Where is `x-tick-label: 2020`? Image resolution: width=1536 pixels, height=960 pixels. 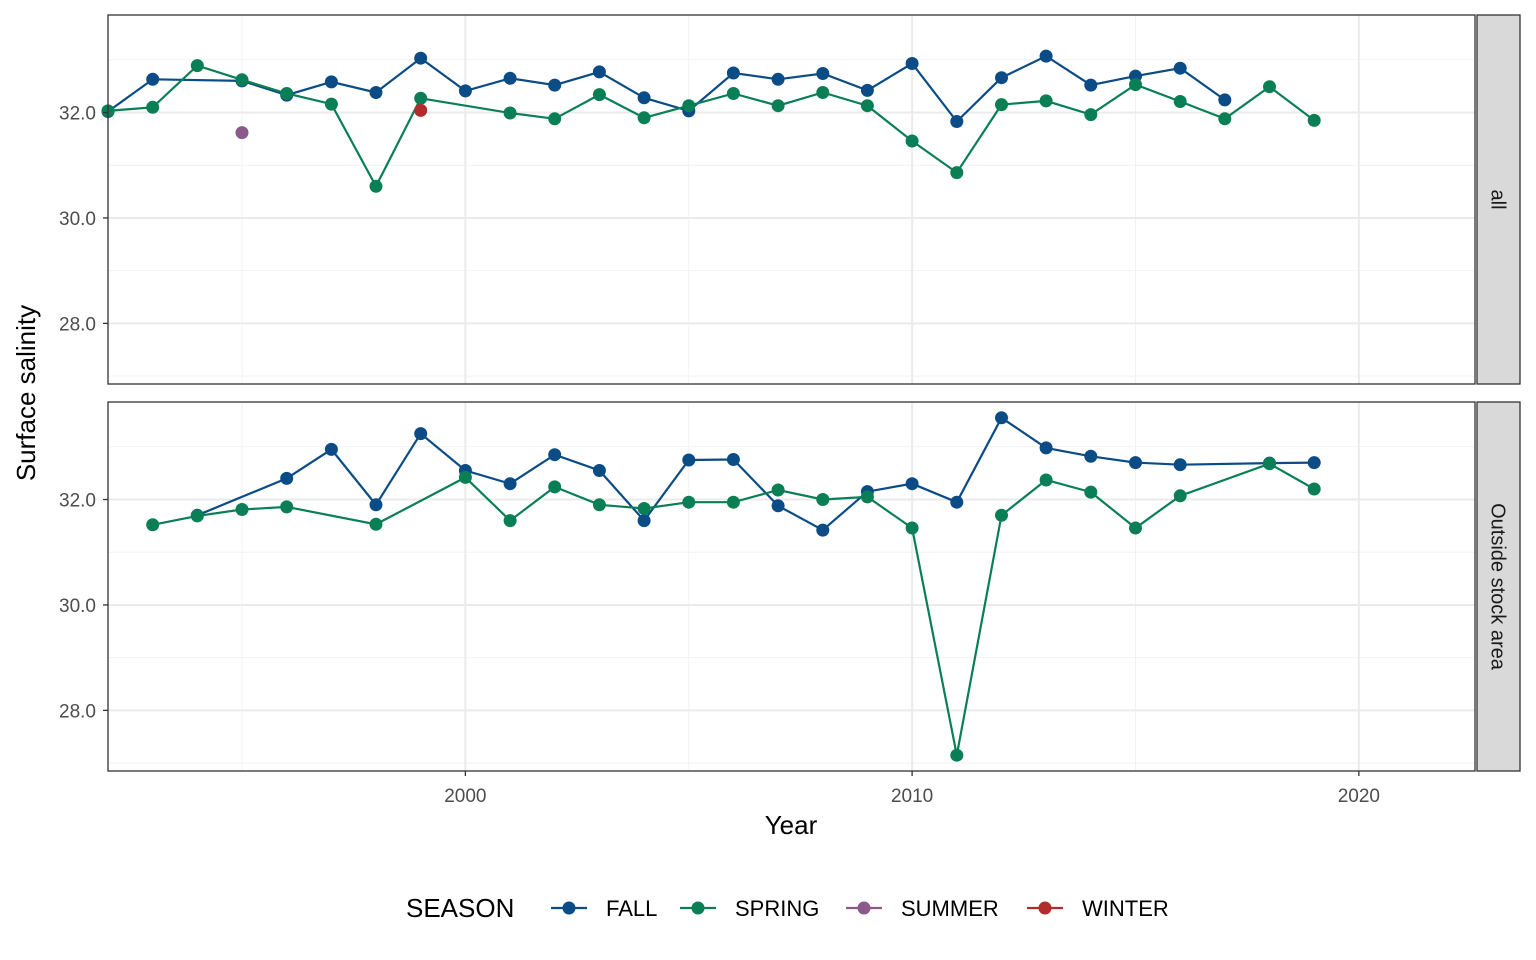 x-tick-label: 2020 is located at coordinates (1359, 796).